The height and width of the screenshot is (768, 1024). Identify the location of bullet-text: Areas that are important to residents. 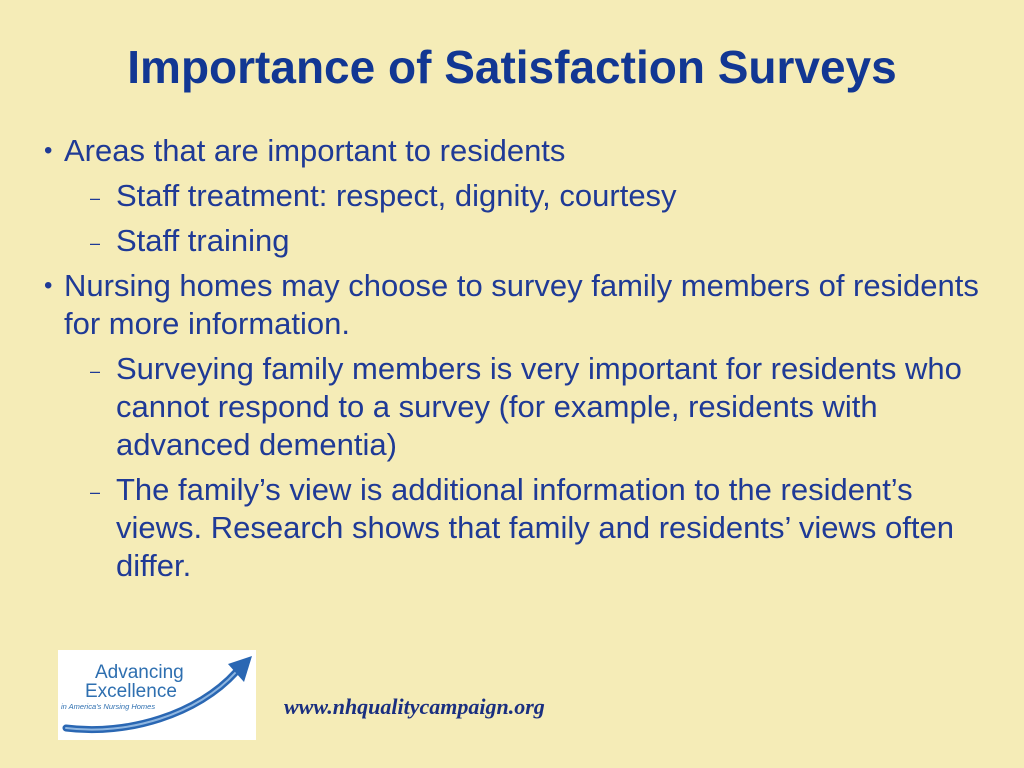
(315, 150).